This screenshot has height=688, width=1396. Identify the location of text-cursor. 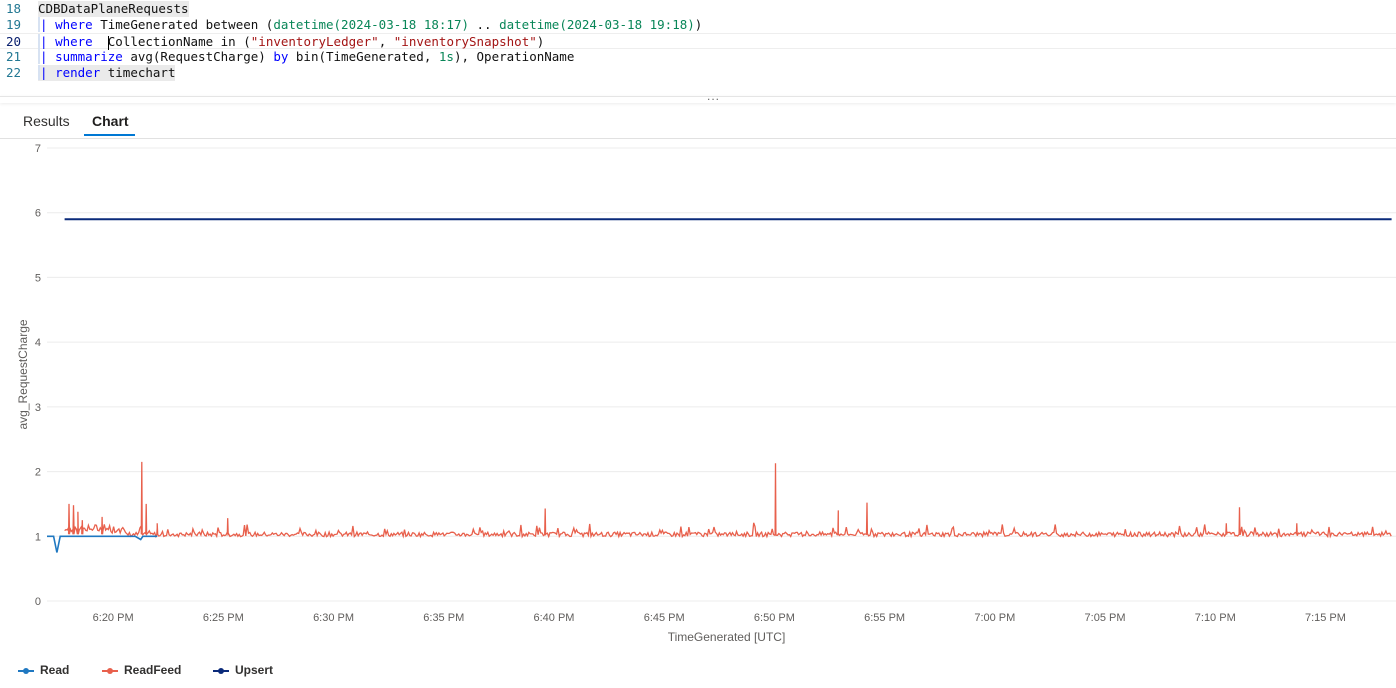
(108, 42).